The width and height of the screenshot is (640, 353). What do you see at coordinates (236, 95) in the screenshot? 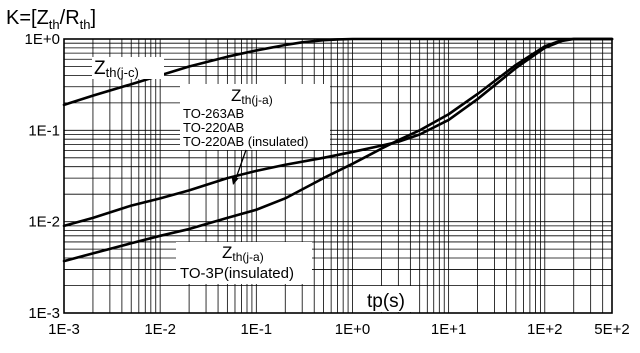
I see `label-zth-ja1-z: Z` at bounding box center [236, 95].